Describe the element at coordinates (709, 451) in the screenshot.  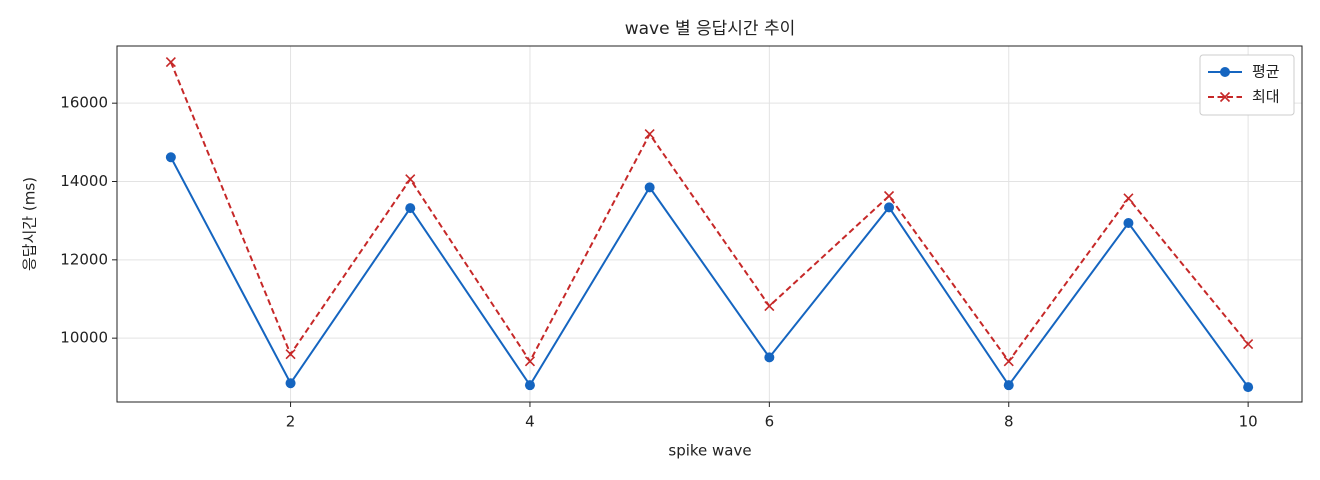
I see `x-axis-label: spike wave` at that location.